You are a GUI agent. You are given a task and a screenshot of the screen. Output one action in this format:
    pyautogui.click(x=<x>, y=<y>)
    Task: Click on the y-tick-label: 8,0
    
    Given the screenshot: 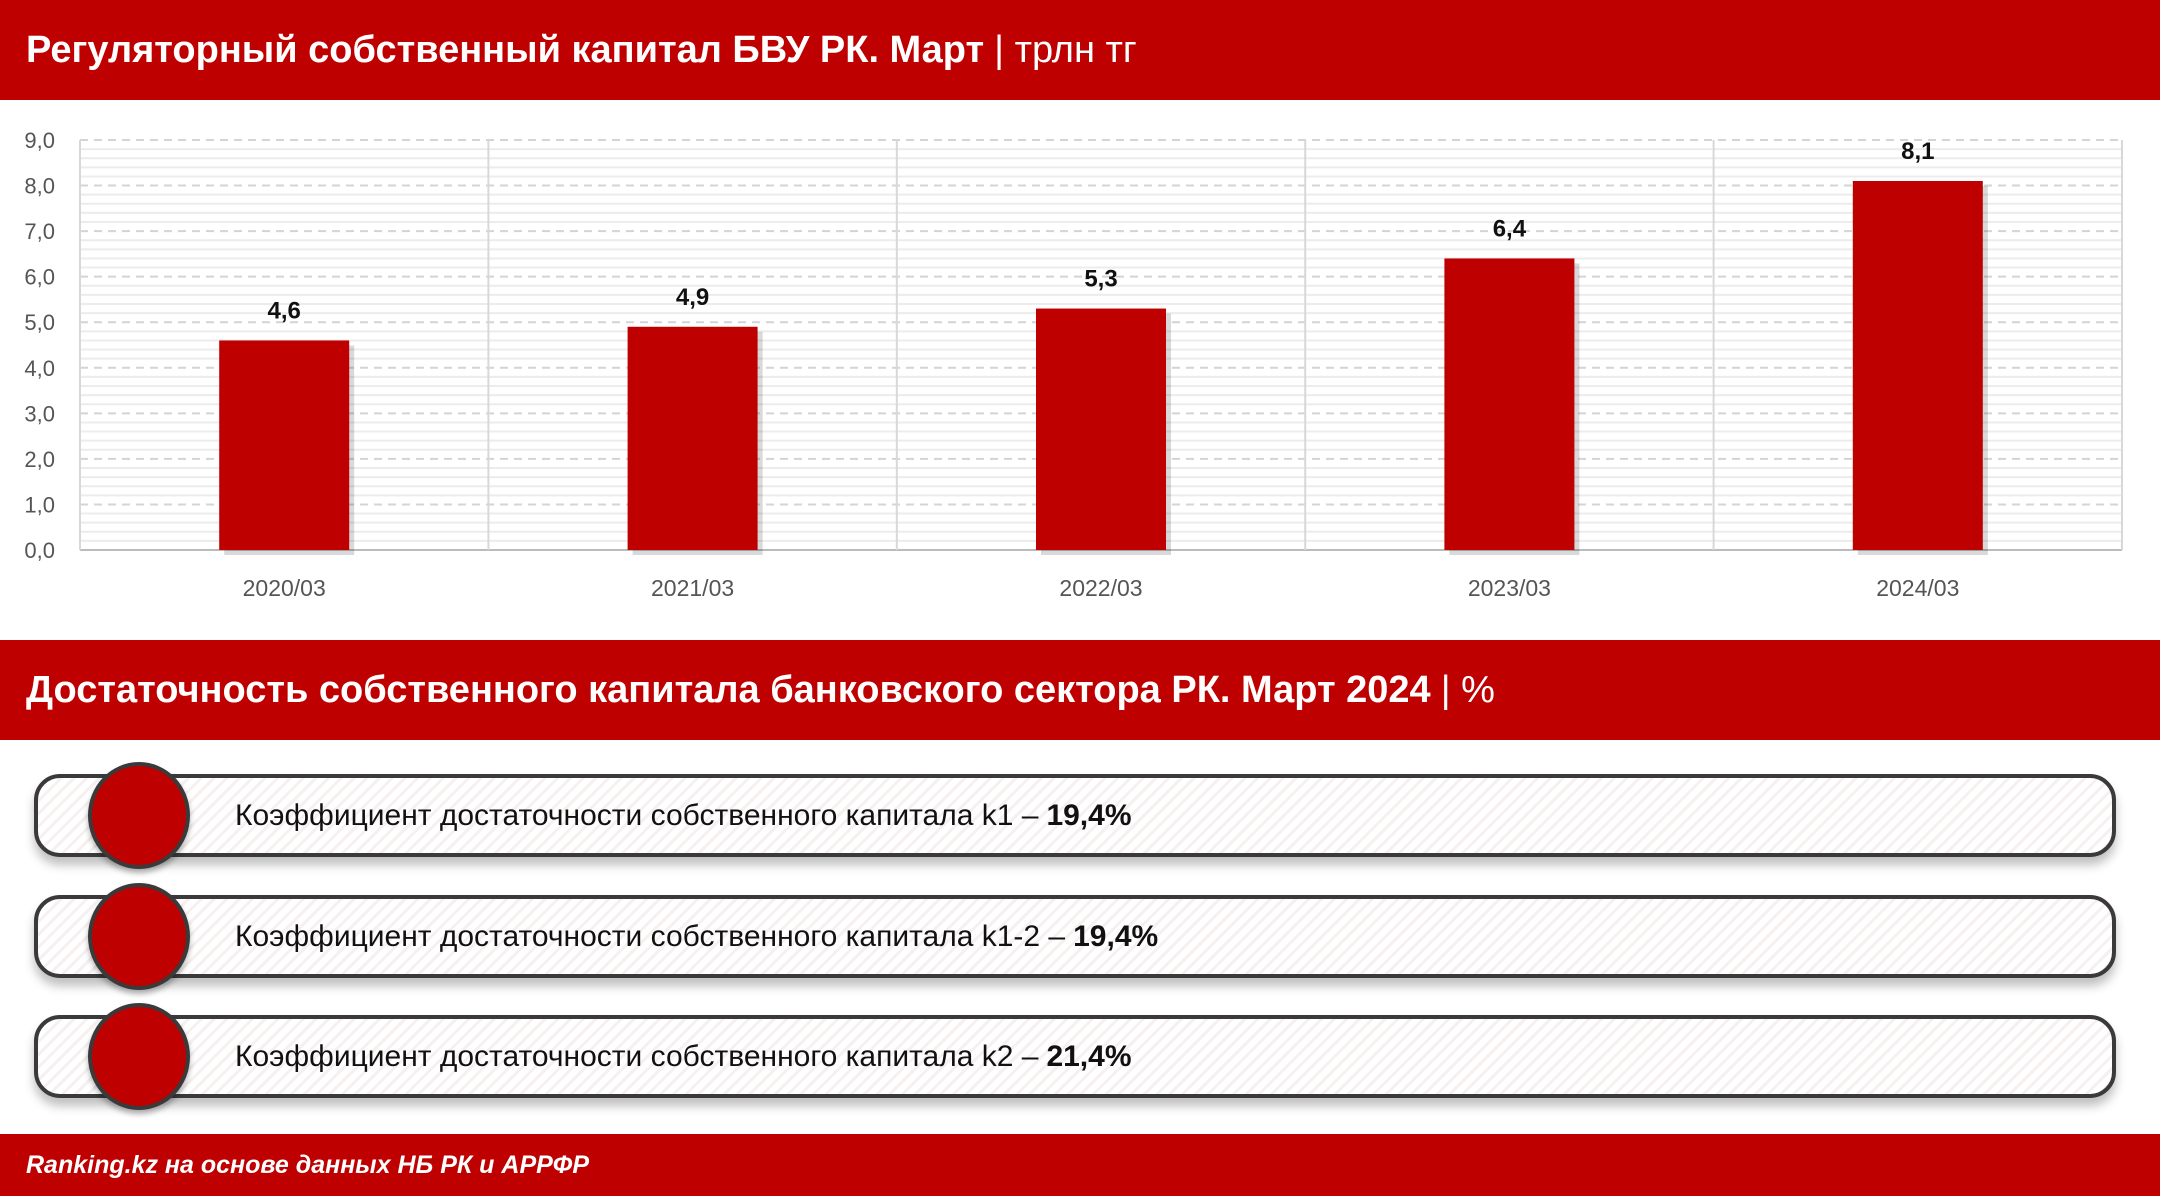 What is the action you would take?
    pyautogui.click(x=39, y=186)
    